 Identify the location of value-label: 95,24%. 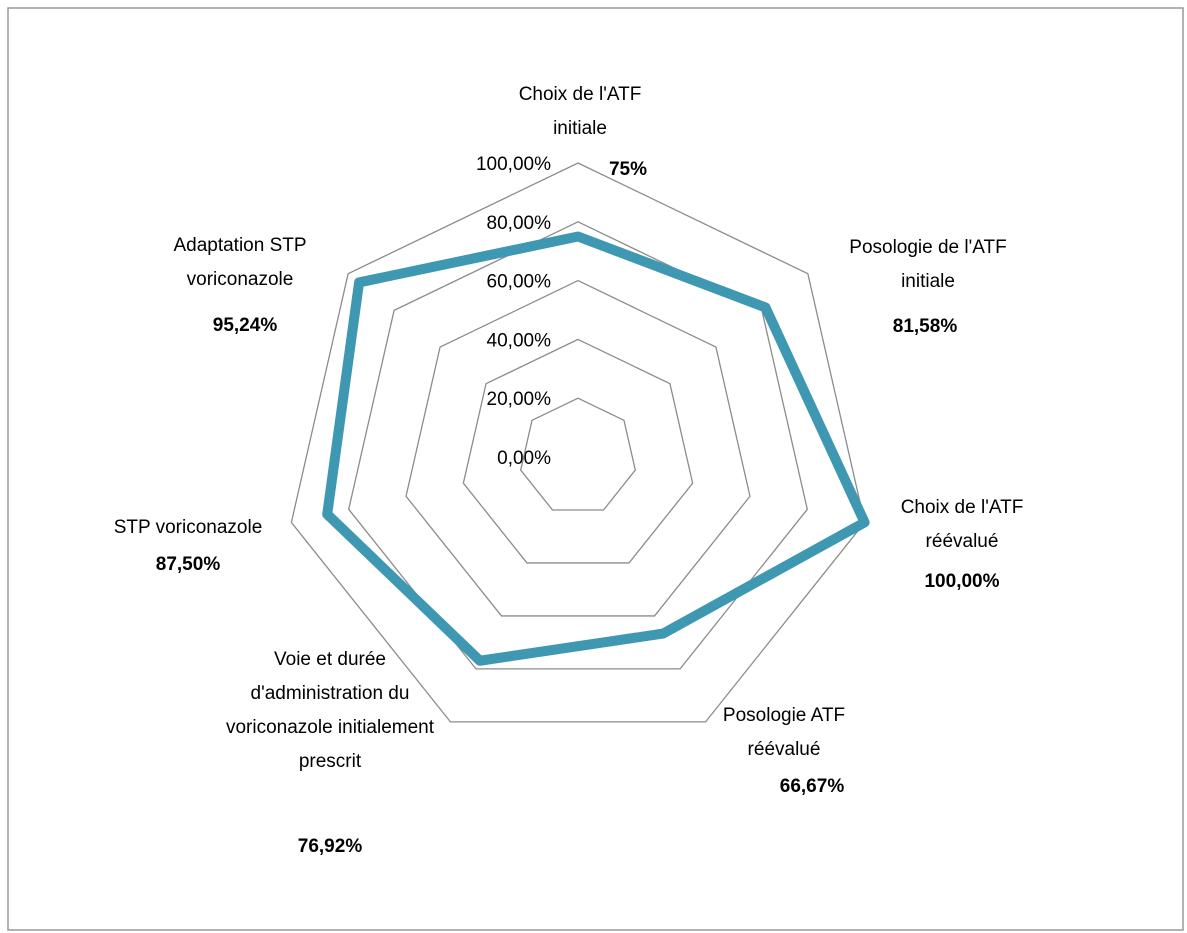
(245, 325).